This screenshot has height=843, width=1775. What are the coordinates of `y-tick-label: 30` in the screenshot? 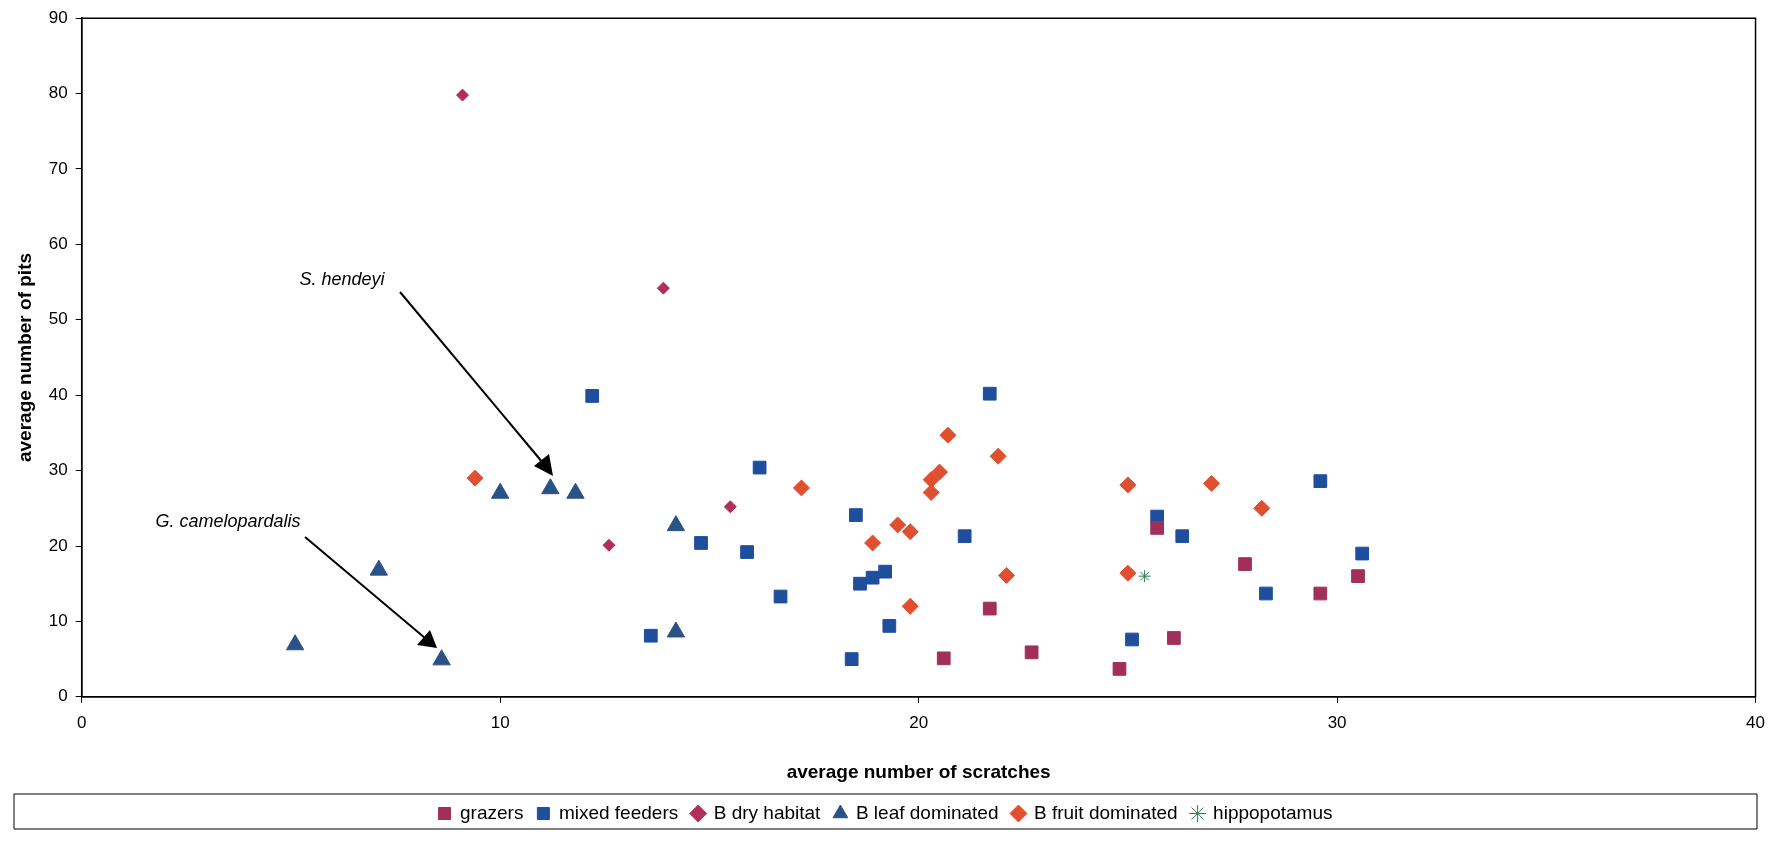 It's located at (58, 470).